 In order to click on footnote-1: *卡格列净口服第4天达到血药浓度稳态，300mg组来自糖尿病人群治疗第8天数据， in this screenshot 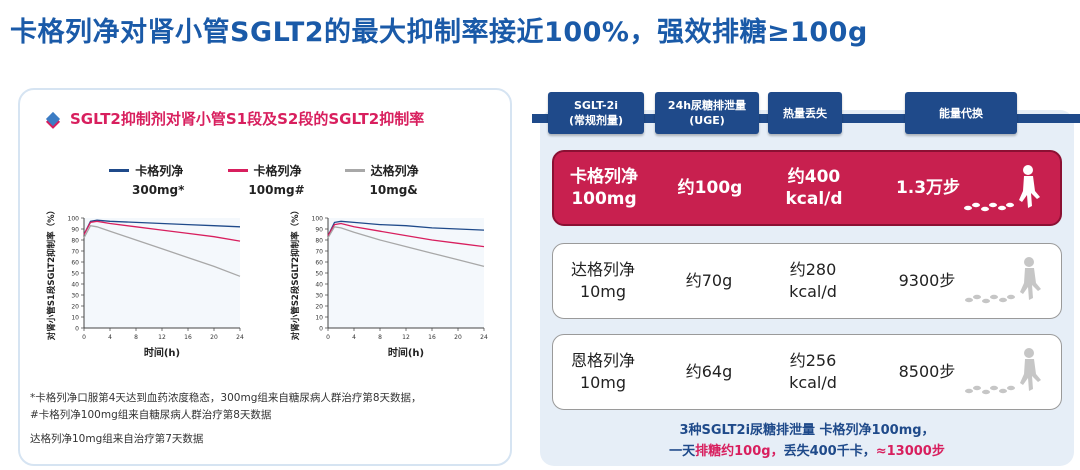, I will do `click(226, 398)`.